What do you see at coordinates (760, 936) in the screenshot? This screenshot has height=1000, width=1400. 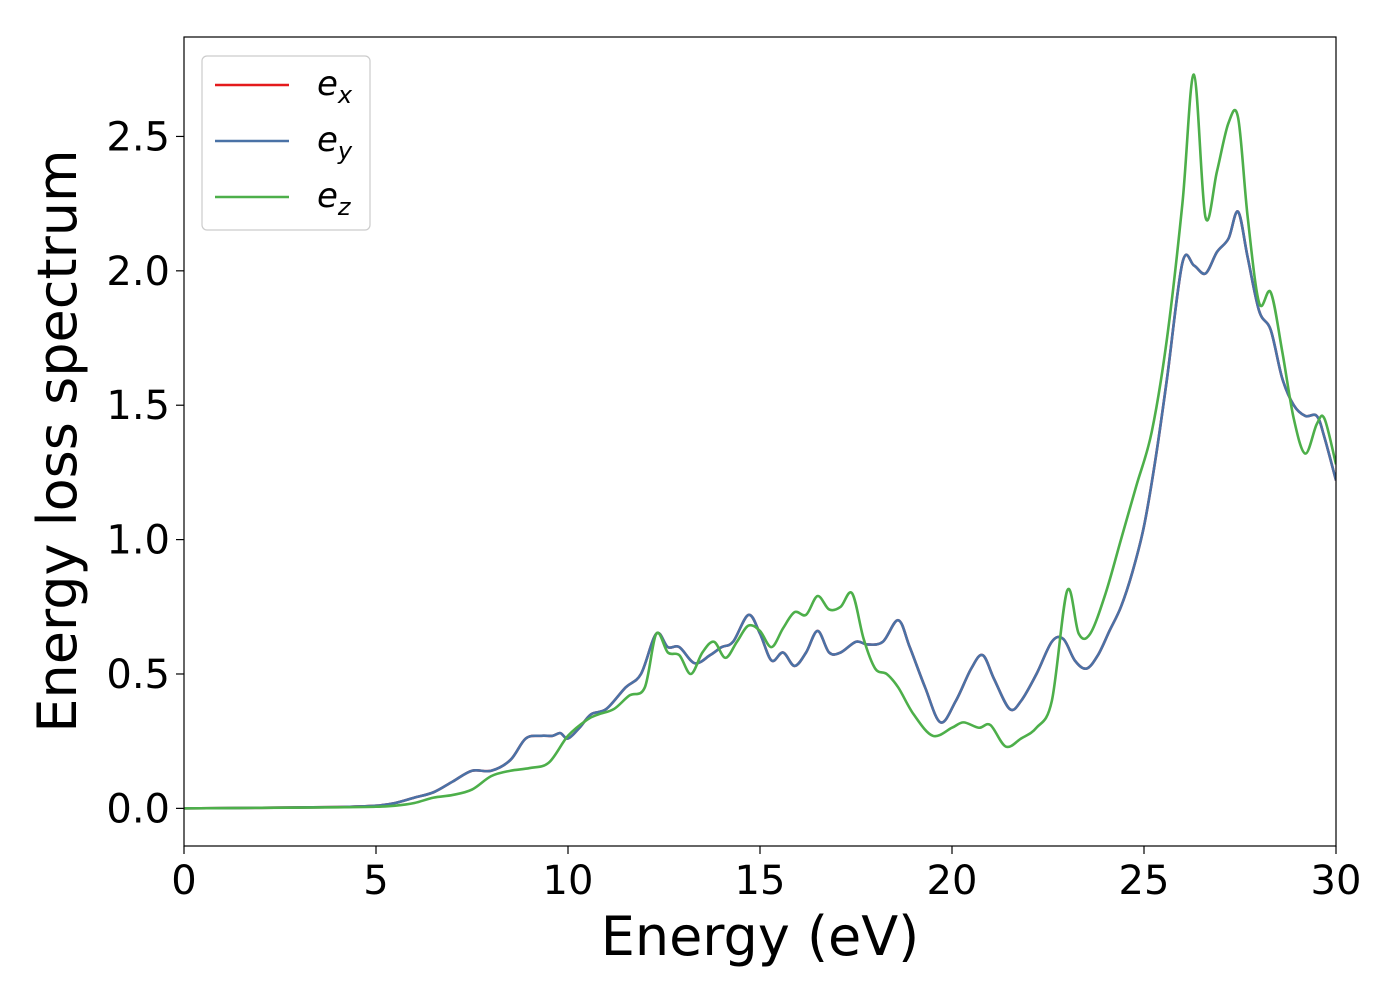 I see `x-axis-label: Energy (eV)` at bounding box center [760, 936].